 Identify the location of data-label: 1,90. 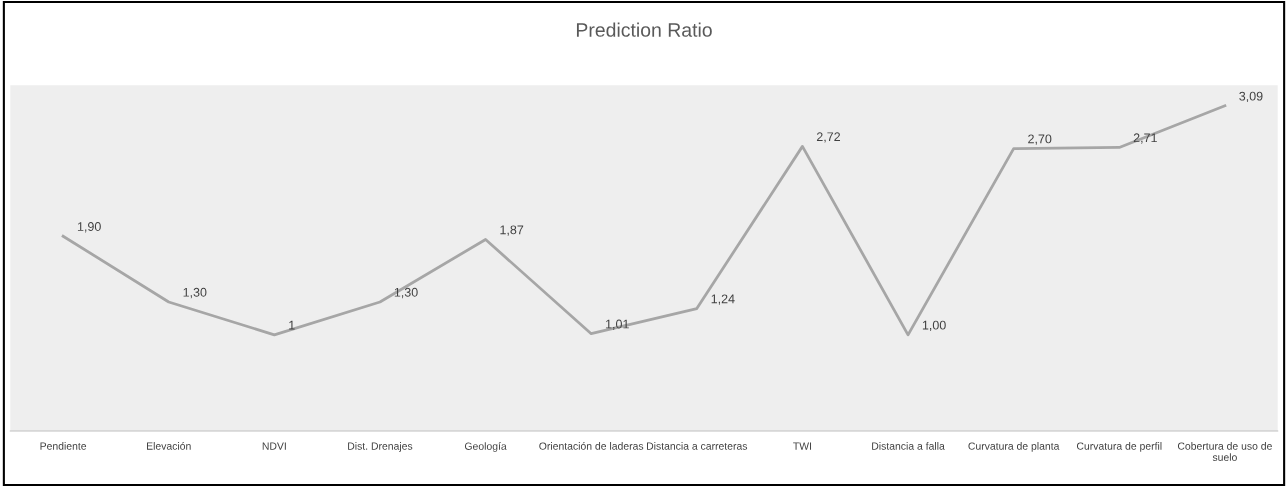
(89, 227).